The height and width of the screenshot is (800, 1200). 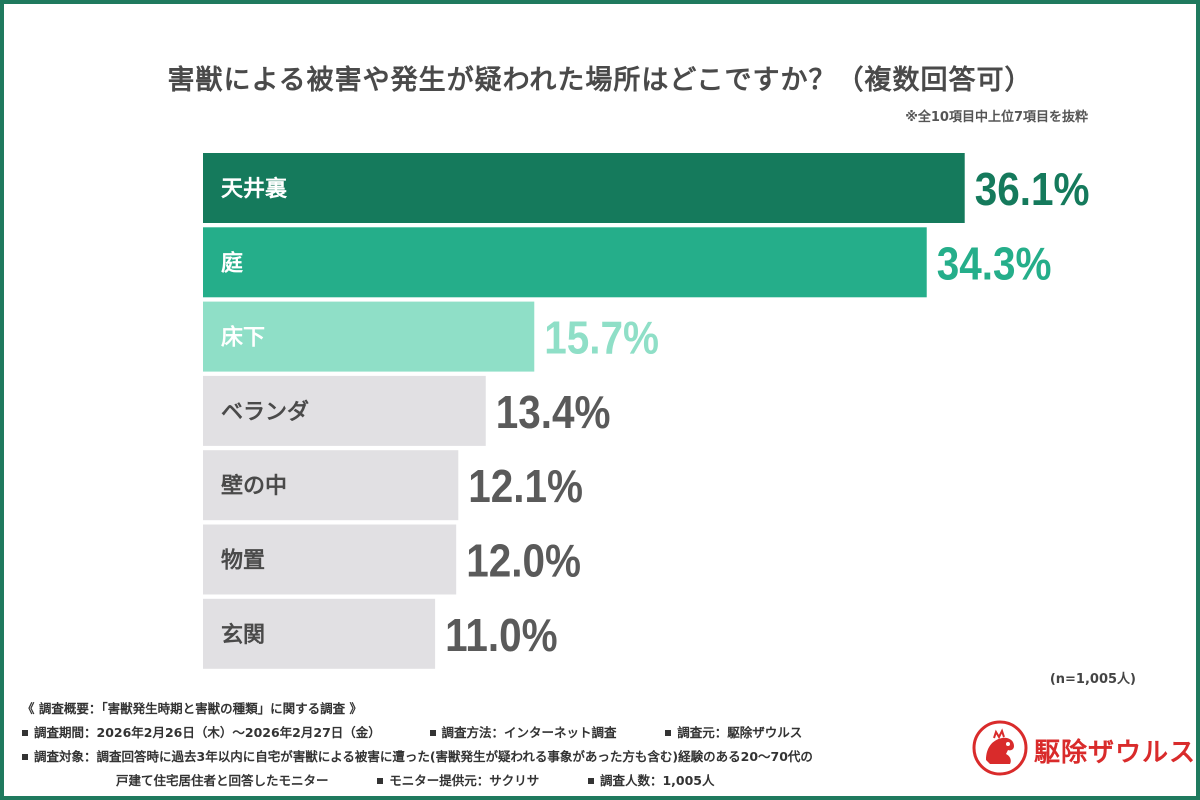 I want to click on value-label-7: 11.0%, so click(x=501, y=635).